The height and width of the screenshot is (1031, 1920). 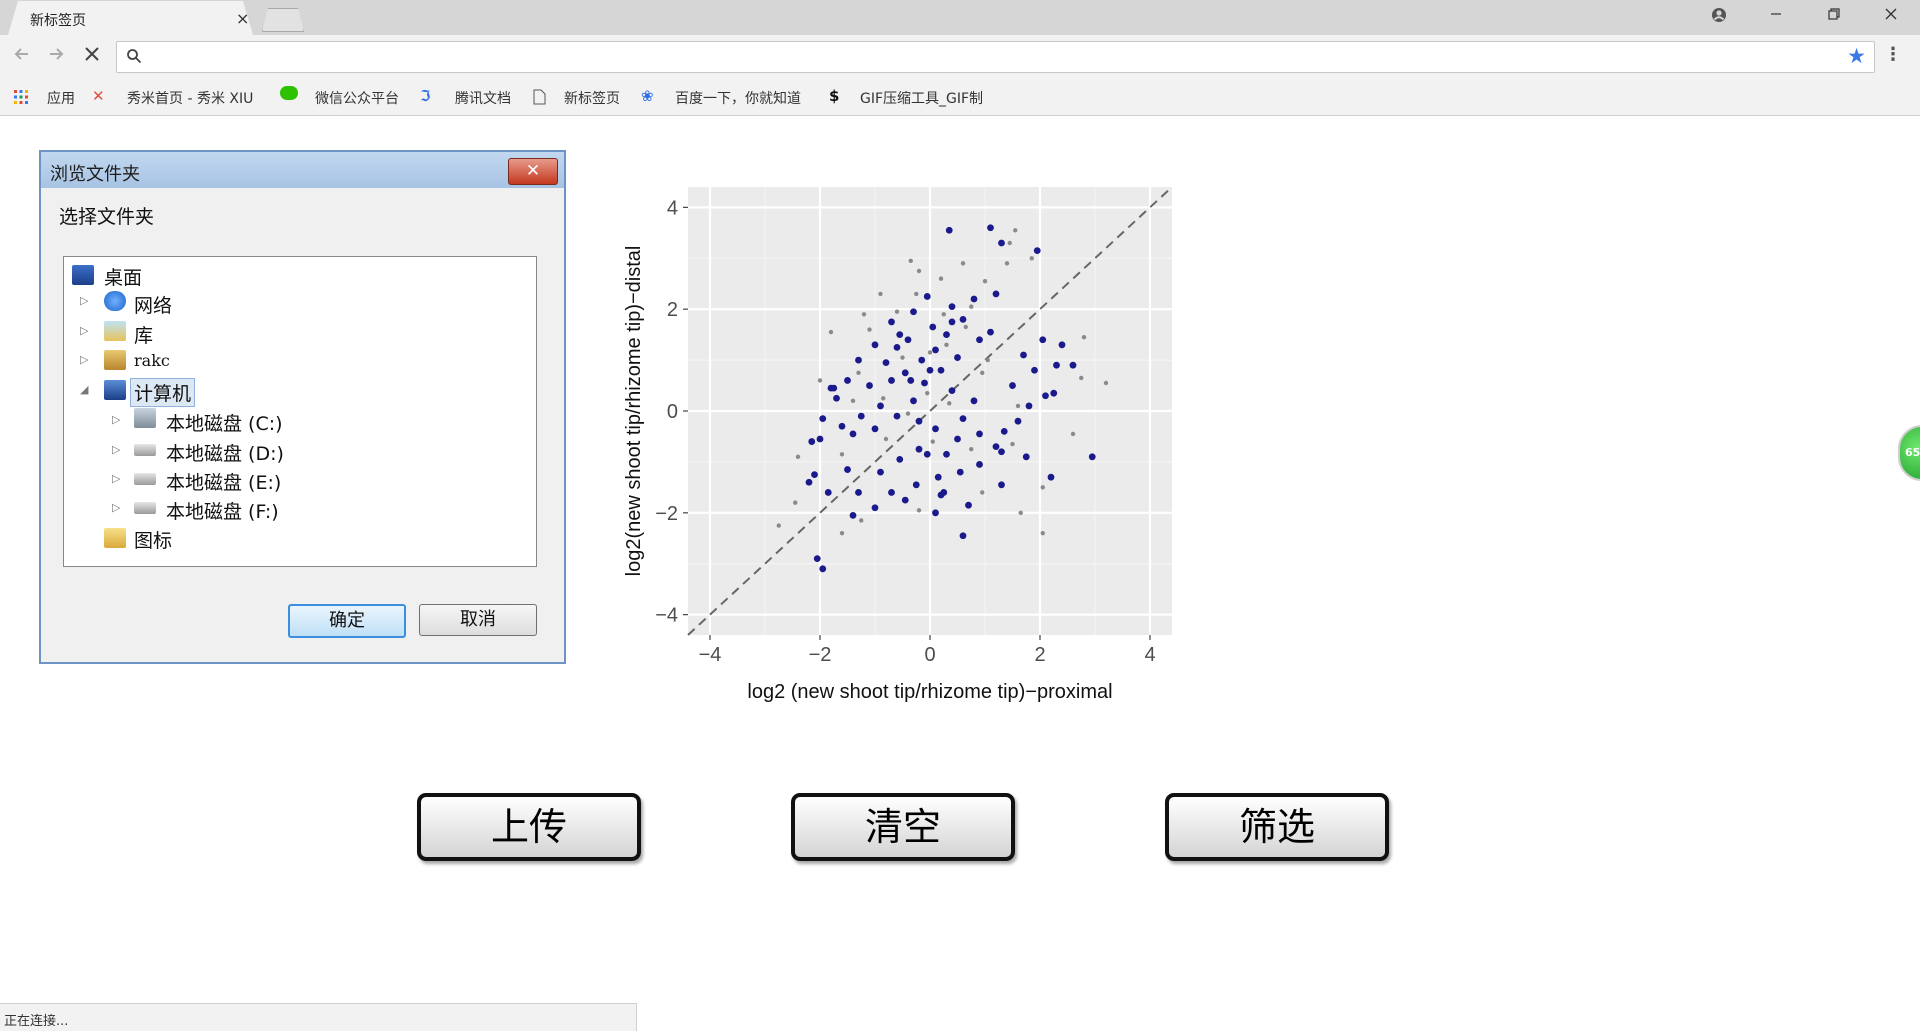 What do you see at coordinates (84, 389) in the screenshot?
I see `collapse-arrow-icon: ◢` at bounding box center [84, 389].